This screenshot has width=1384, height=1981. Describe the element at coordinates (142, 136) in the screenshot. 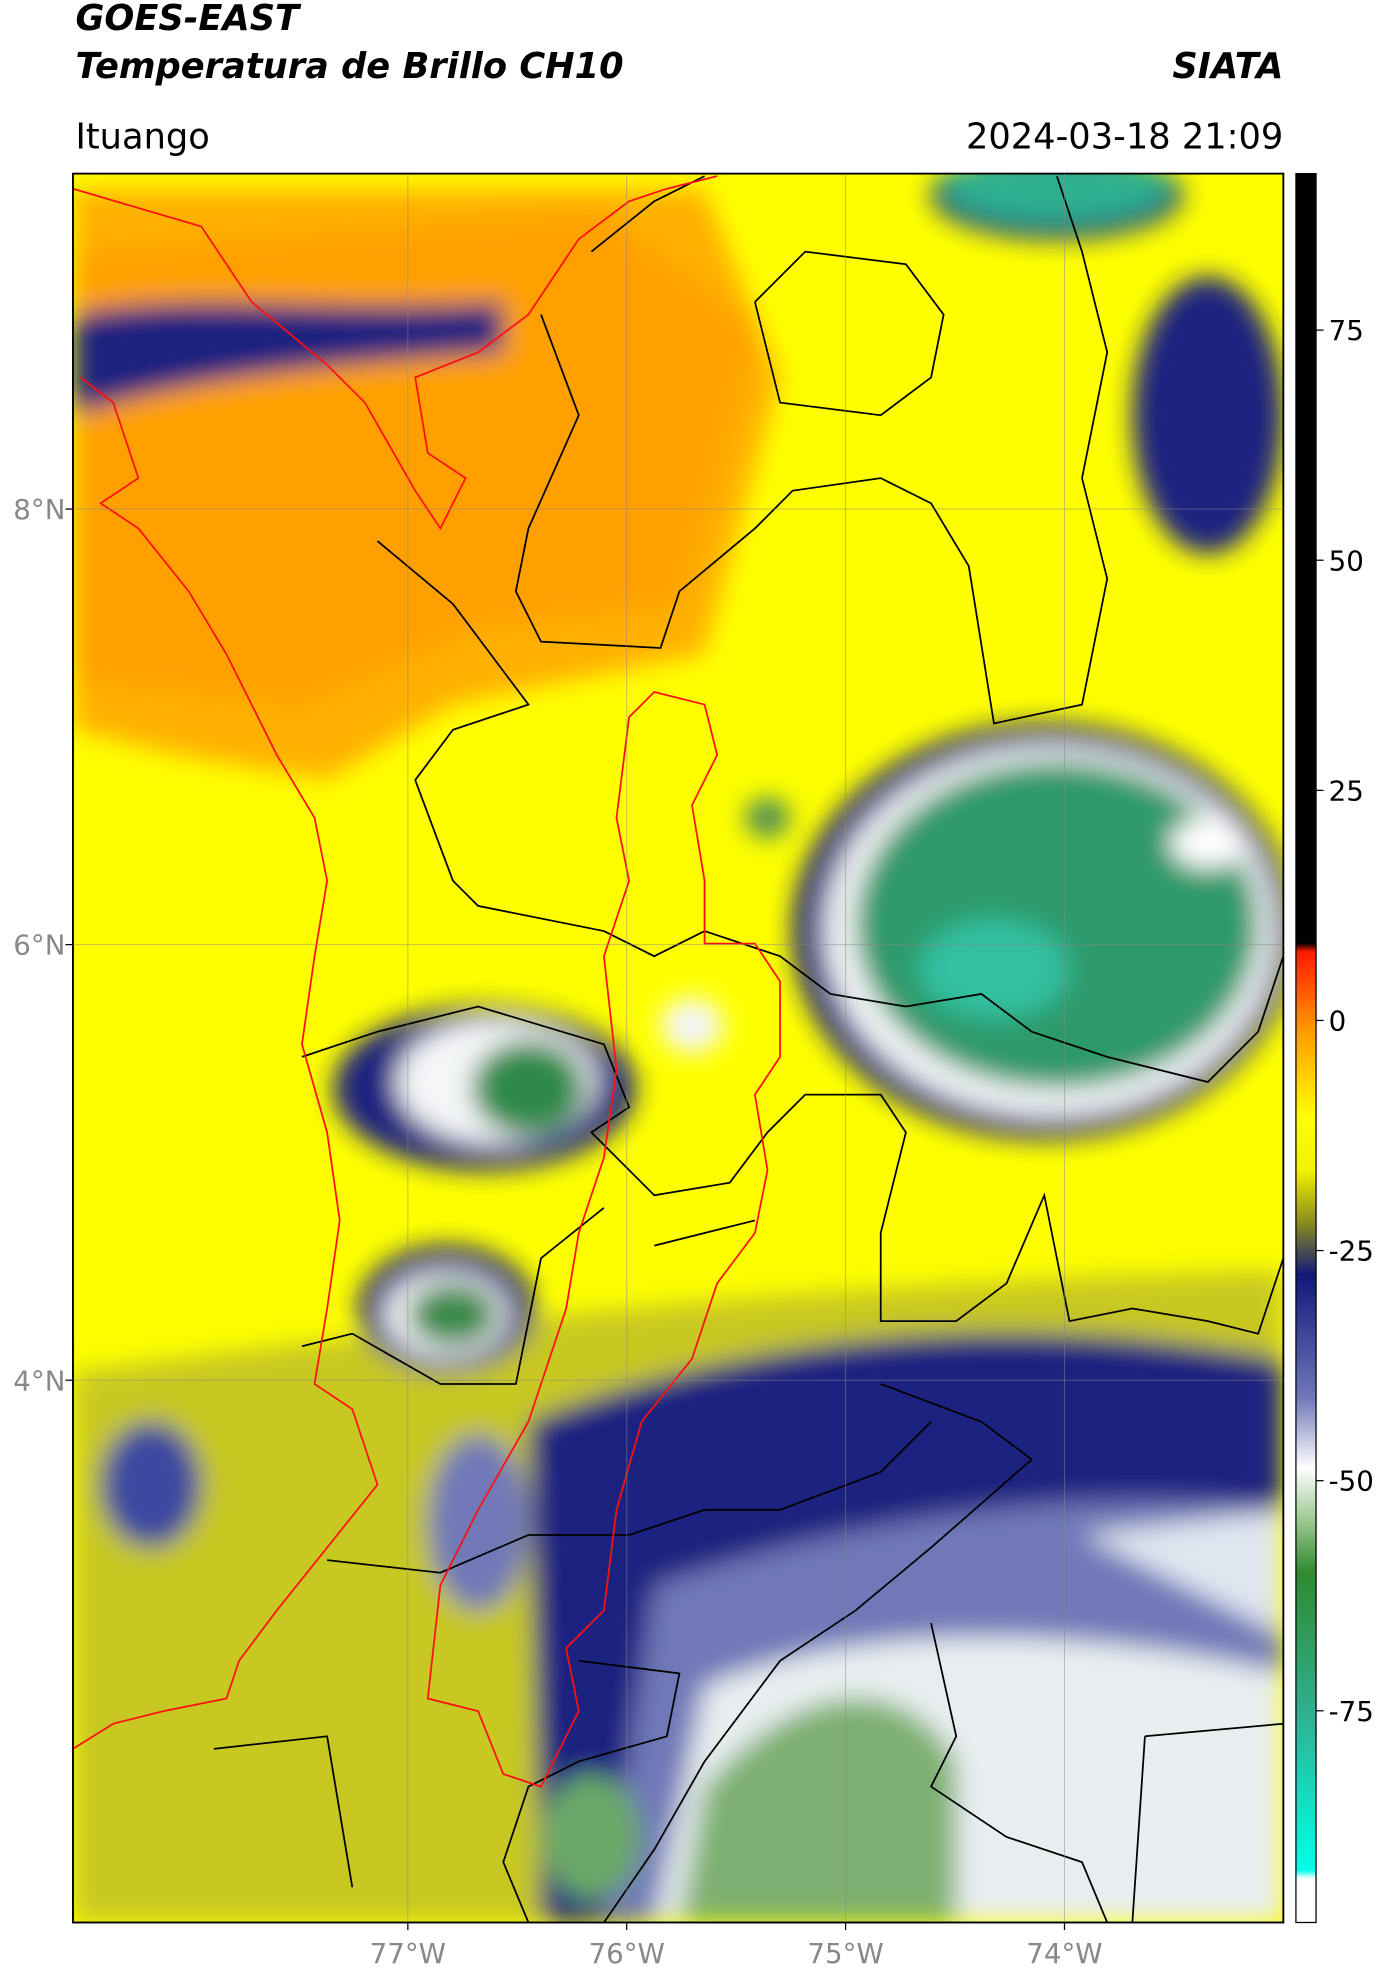

I see `location: Ituango` at that location.